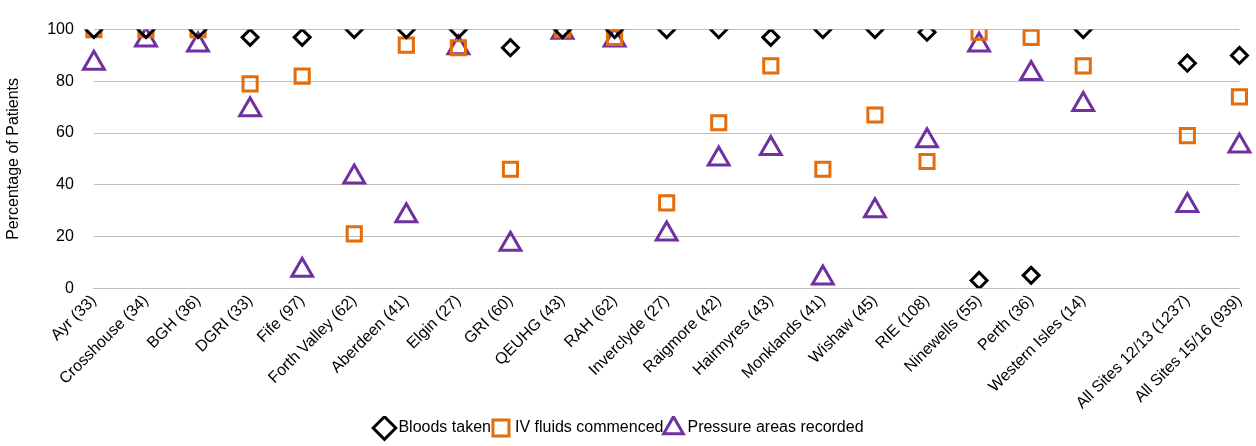 This screenshot has height=446, width=1256. Describe the element at coordinates (65, 80) in the screenshot. I see `y-tick-label: 80` at that location.